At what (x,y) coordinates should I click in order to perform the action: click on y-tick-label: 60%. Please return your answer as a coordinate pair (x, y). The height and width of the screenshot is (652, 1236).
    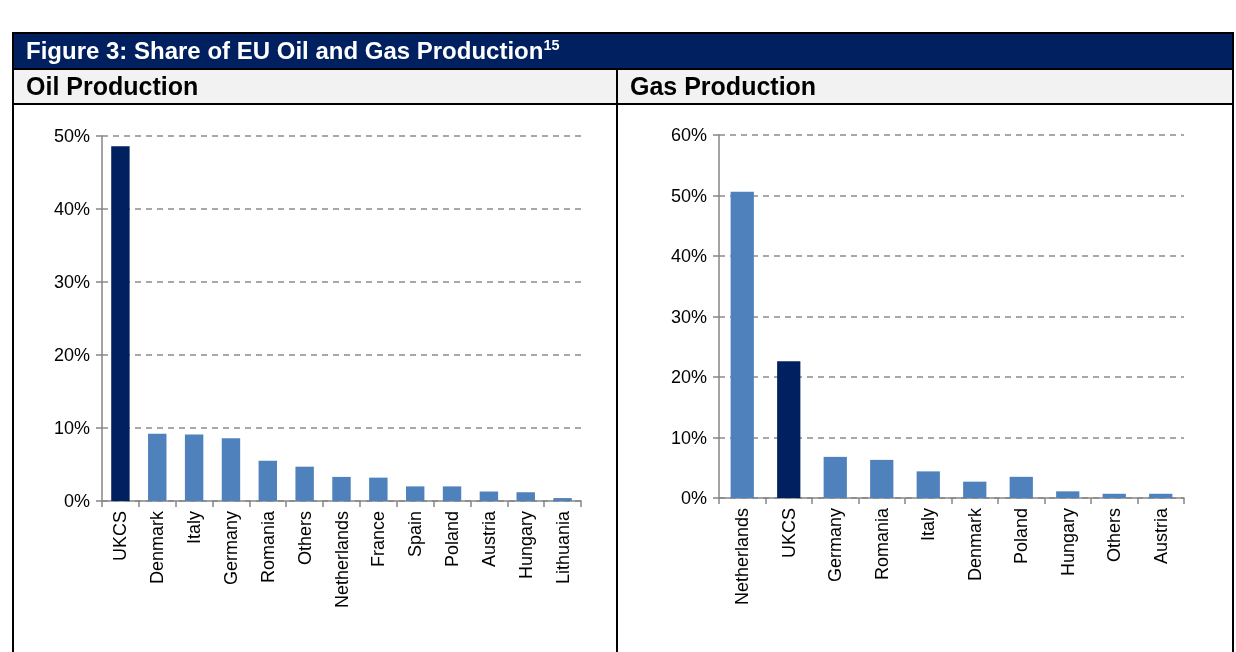
    Looking at the image, I should click on (688, 135).